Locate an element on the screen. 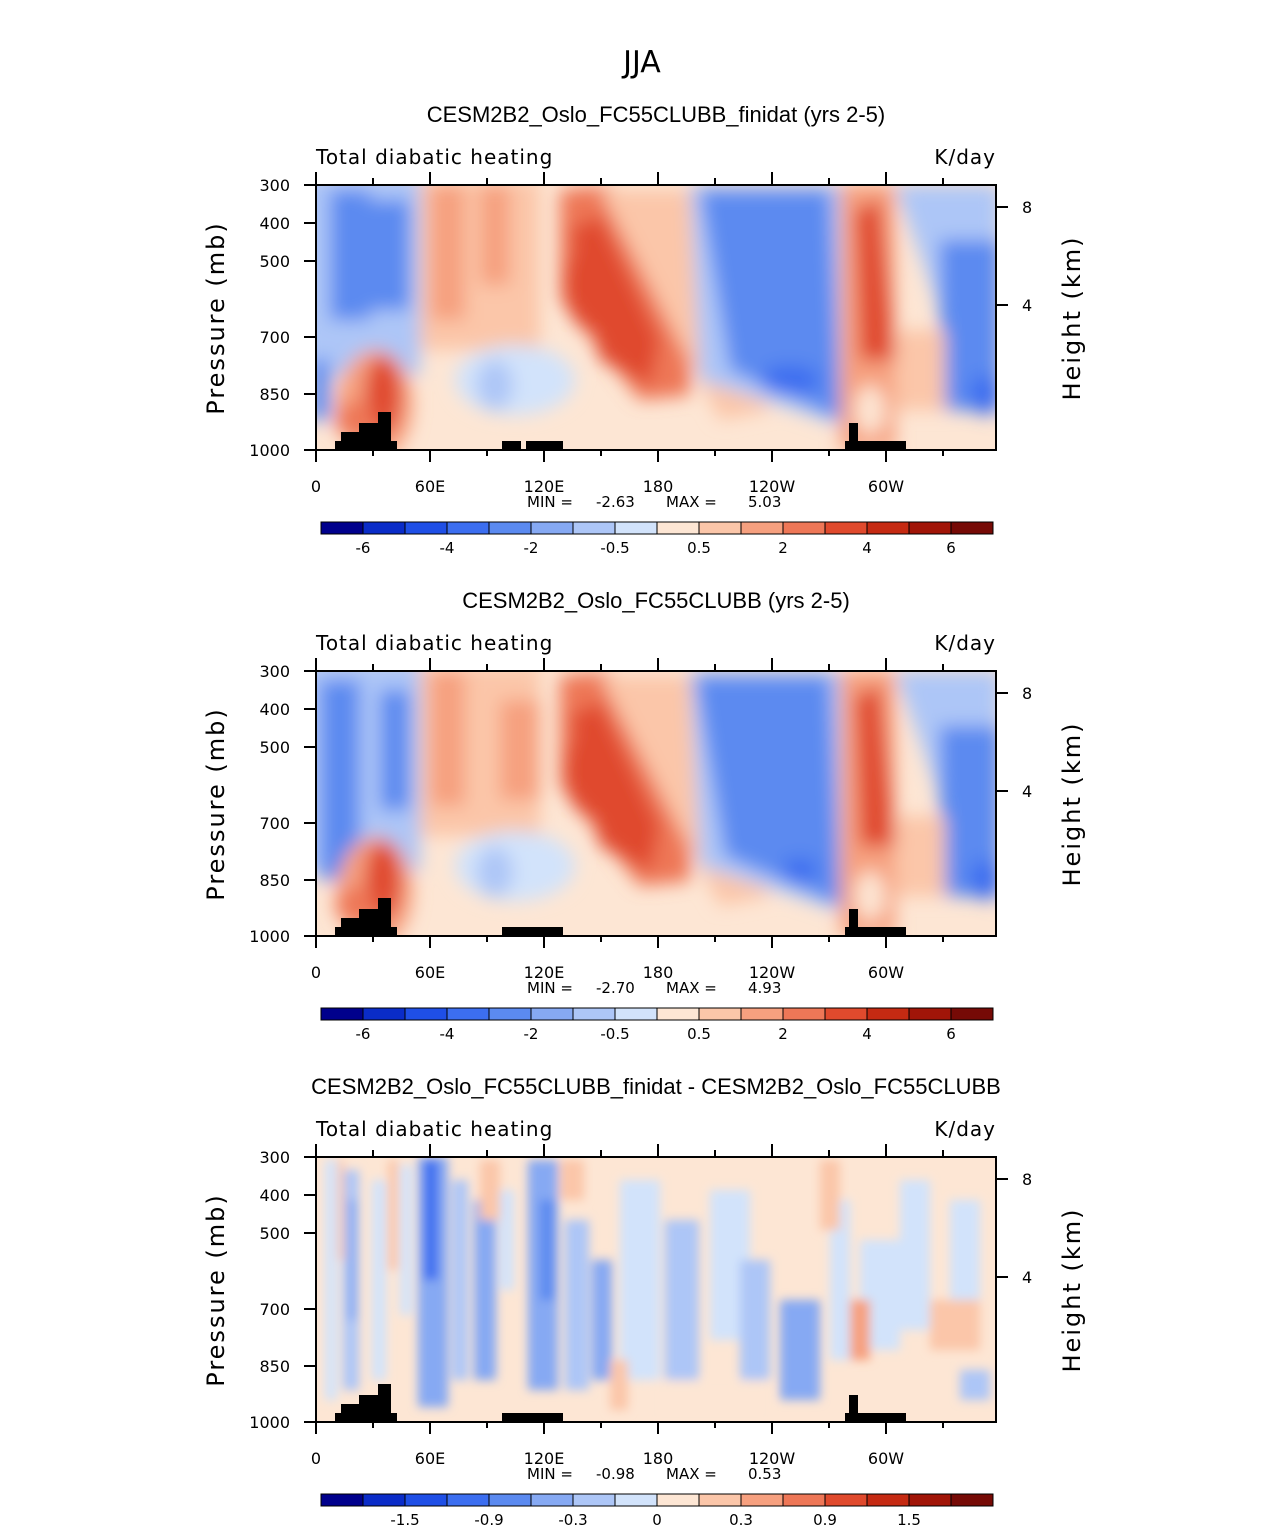  colorbar-label: -0.3 is located at coordinates (572, 1520).